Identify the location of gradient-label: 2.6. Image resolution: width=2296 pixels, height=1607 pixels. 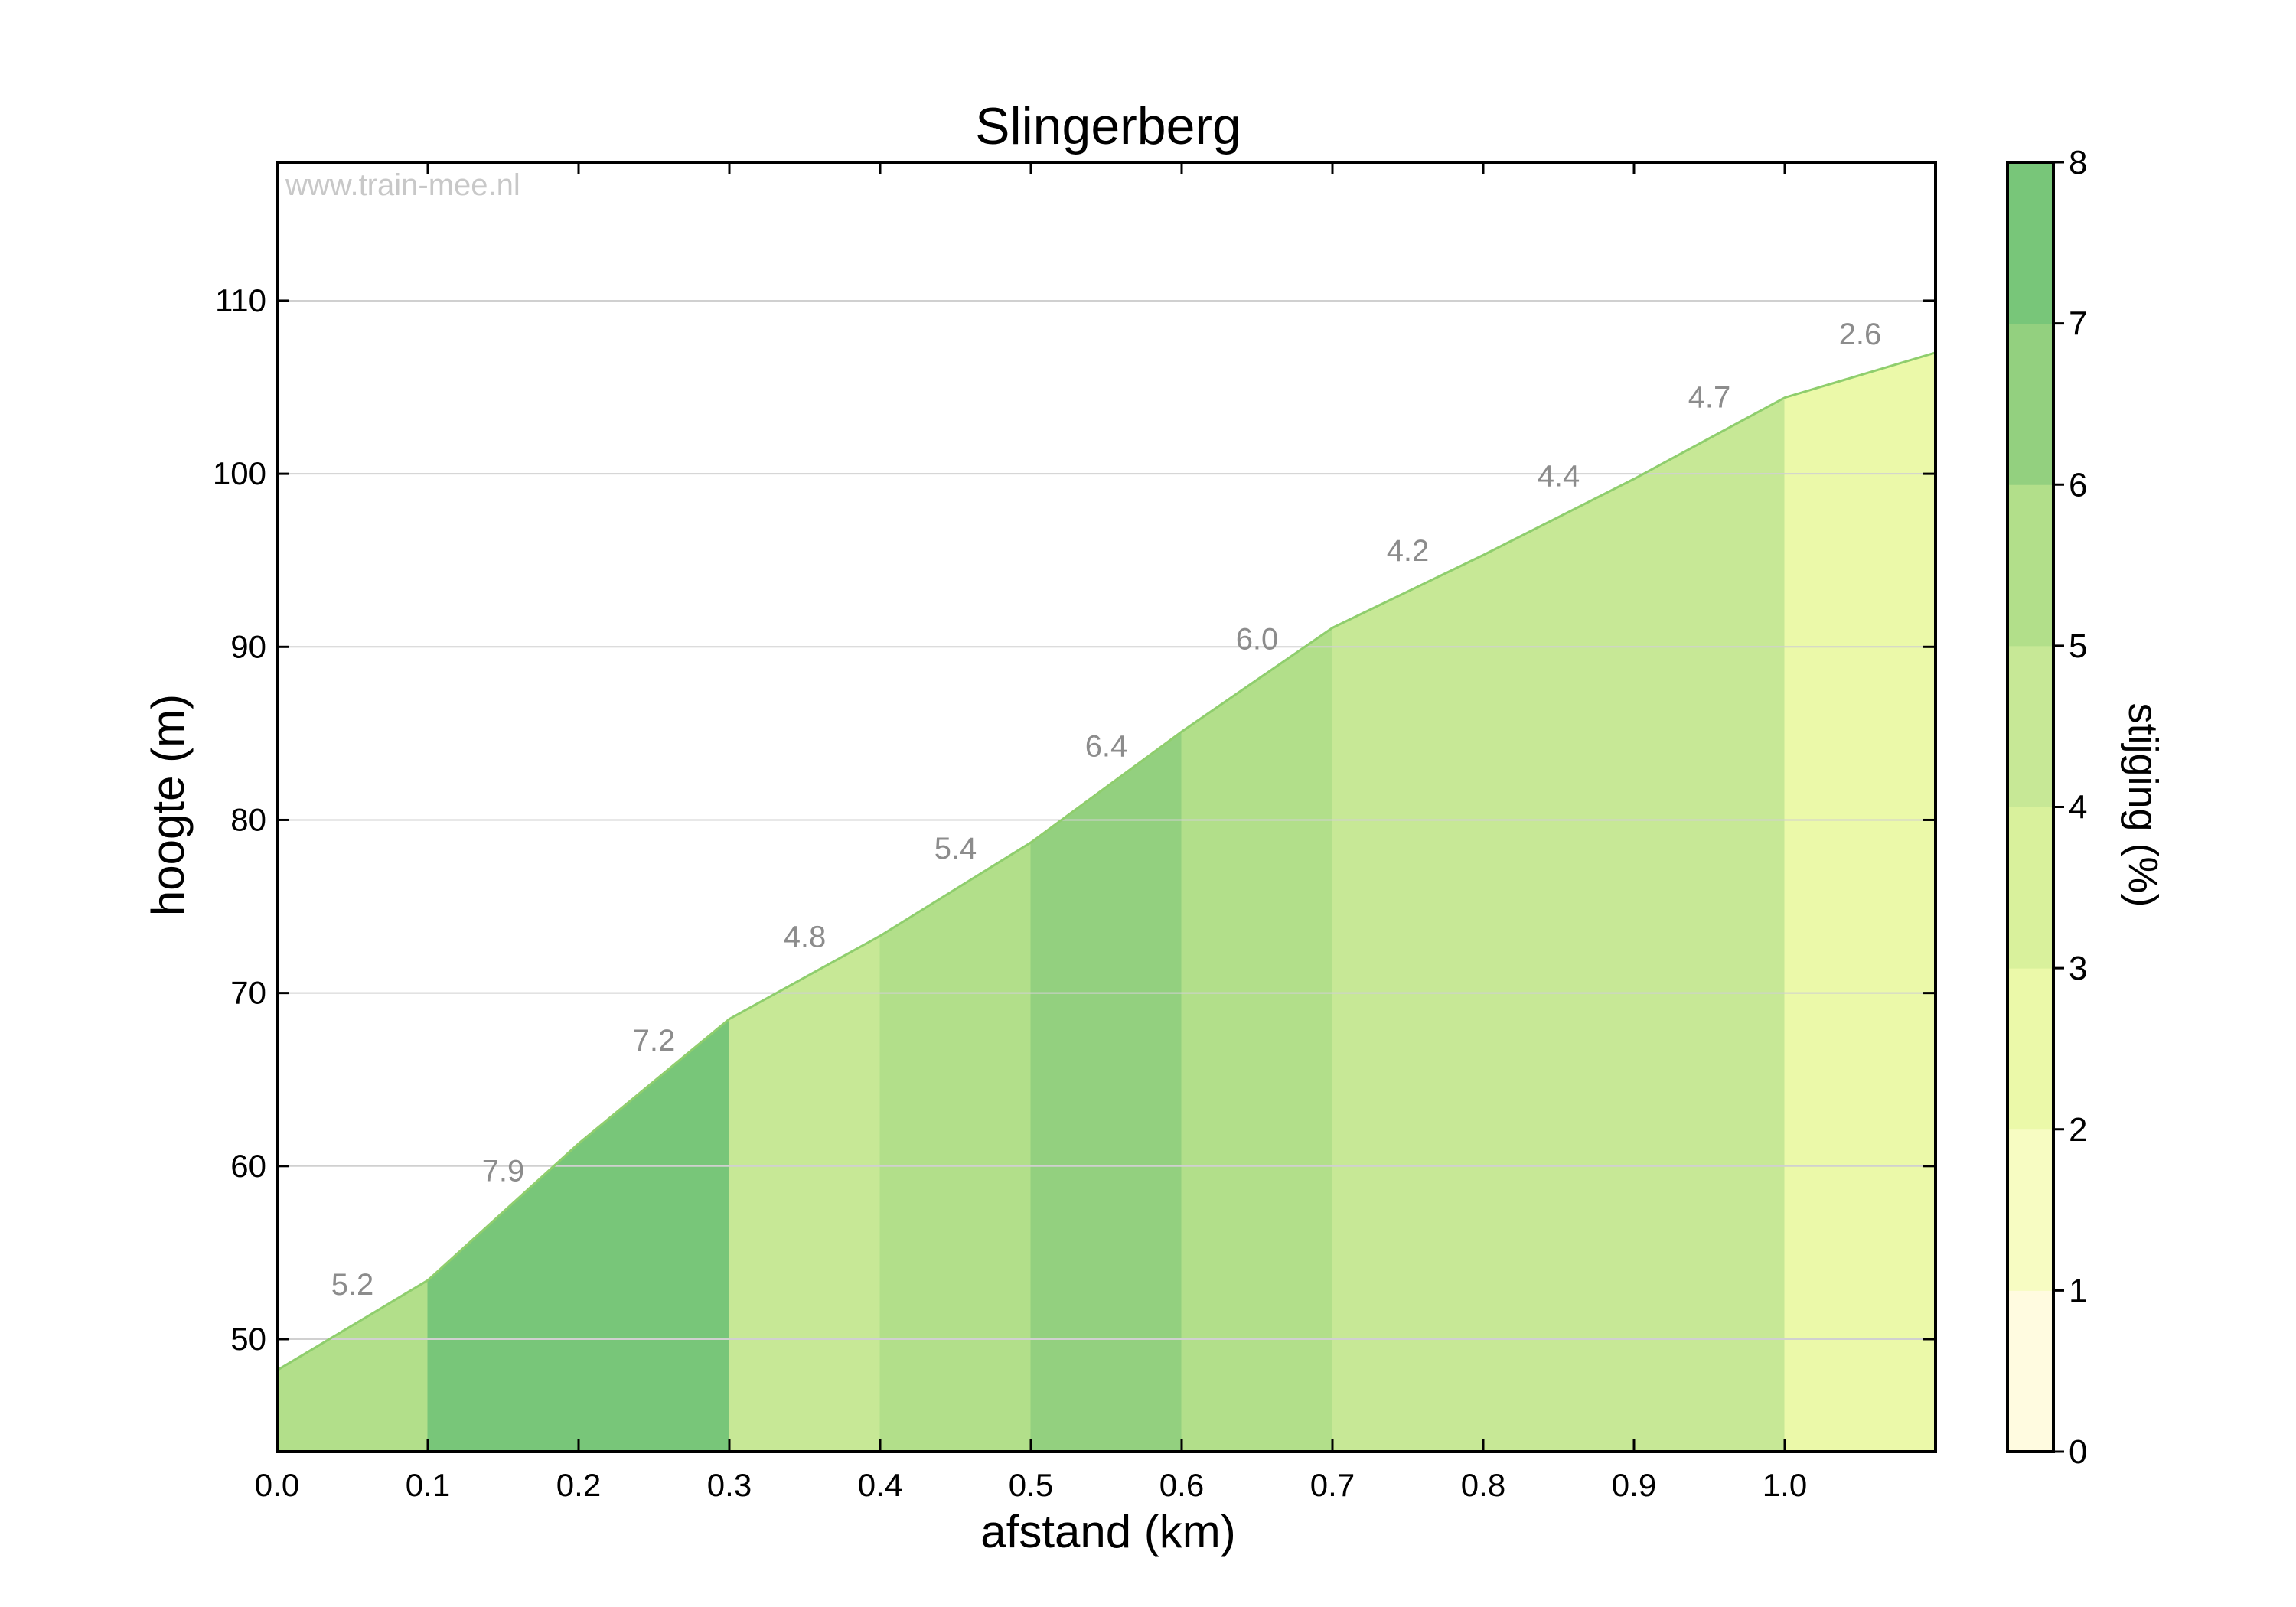
(1860, 334).